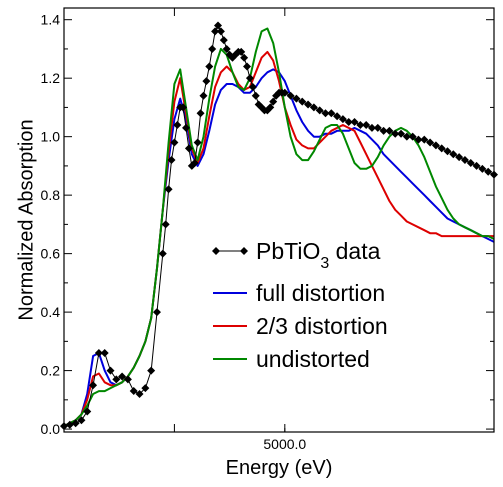 This screenshot has height=487, width=503. I want to click on y-tick-label: 1.0, so click(51, 137).